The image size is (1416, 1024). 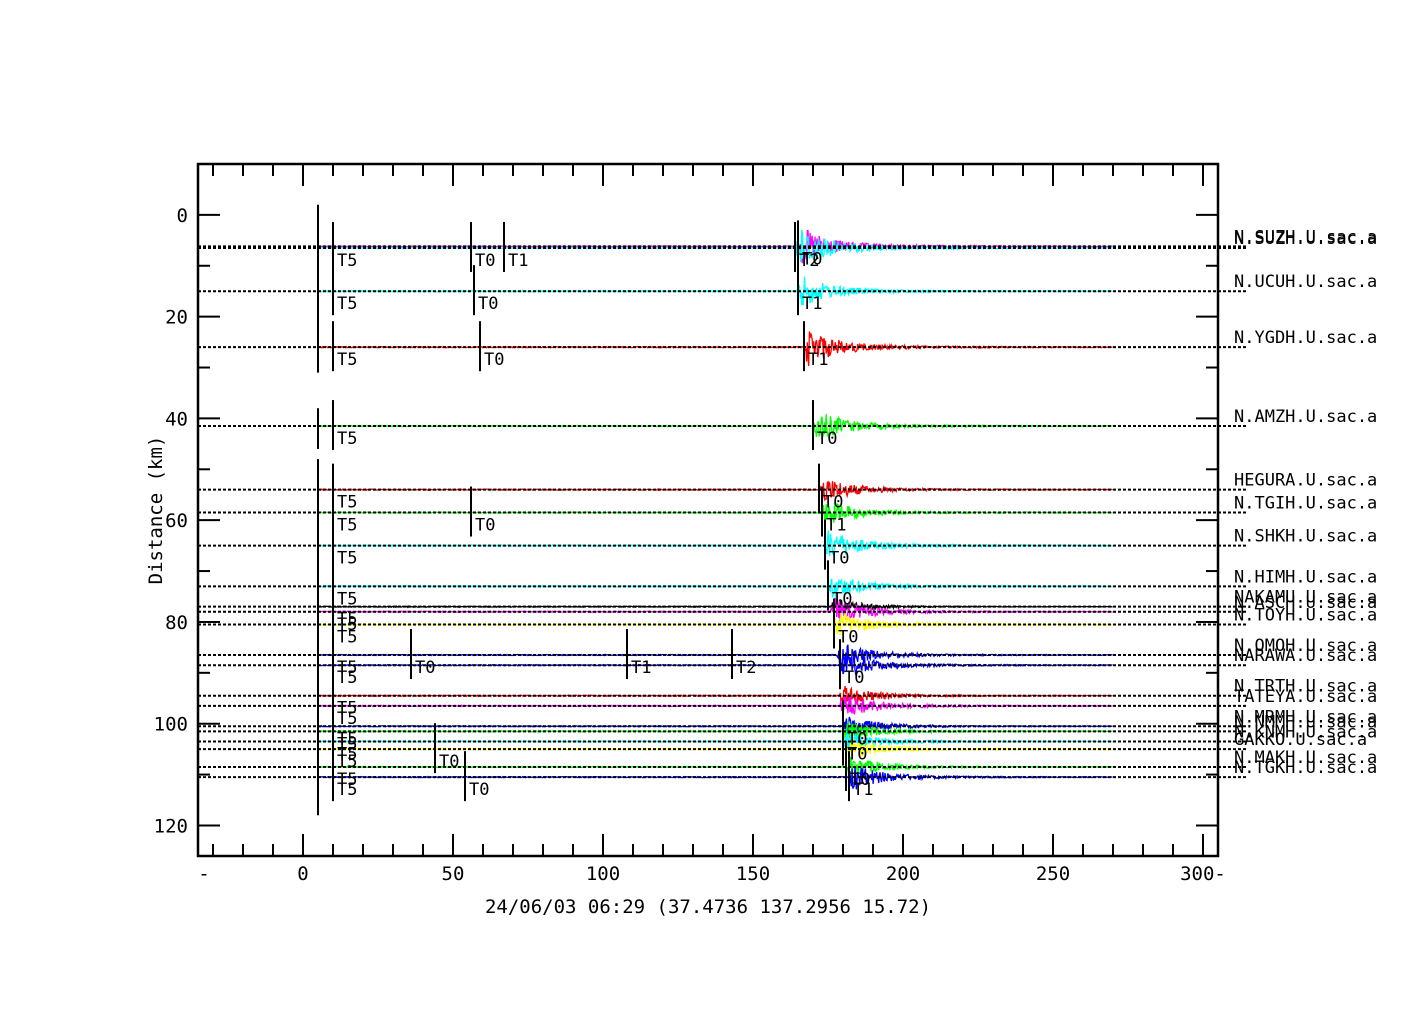 What do you see at coordinates (176, 521) in the screenshot?
I see `y-tick-label: 60` at bounding box center [176, 521].